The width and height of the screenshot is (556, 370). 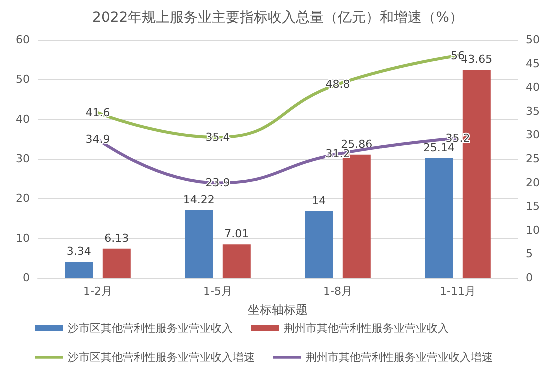 I want to click on y2-tick-label: 5, so click(x=529, y=254).